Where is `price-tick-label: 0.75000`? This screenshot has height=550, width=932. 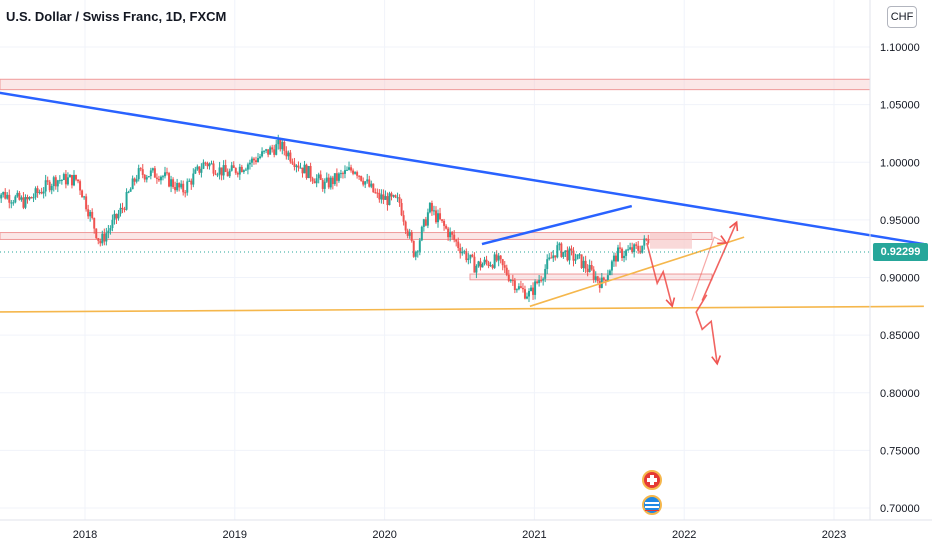
price-tick-label: 0.75000 is located at coordinates (900, 451).